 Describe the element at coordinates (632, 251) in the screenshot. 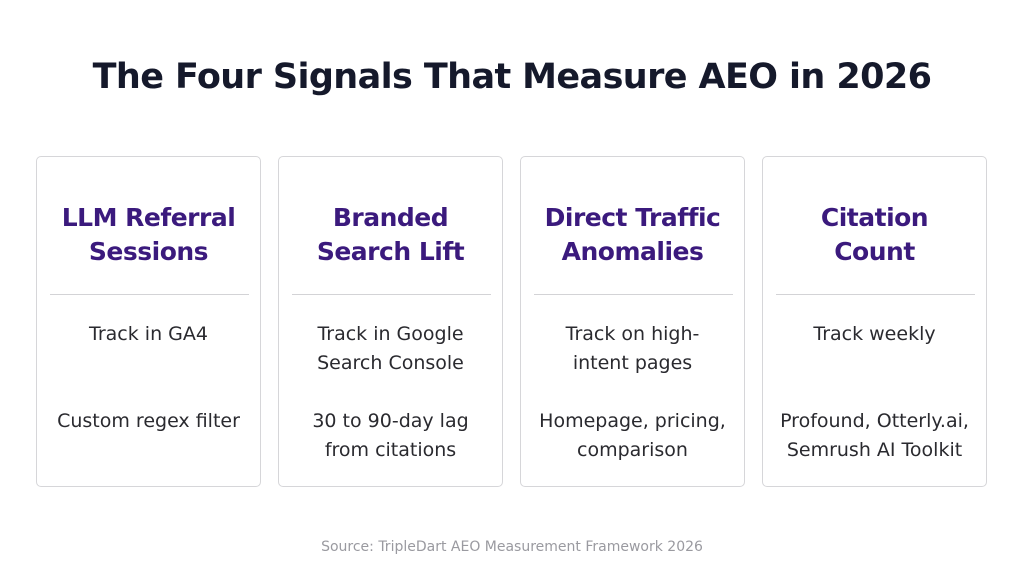

I see `card-title-line: Anomalies` at that location.